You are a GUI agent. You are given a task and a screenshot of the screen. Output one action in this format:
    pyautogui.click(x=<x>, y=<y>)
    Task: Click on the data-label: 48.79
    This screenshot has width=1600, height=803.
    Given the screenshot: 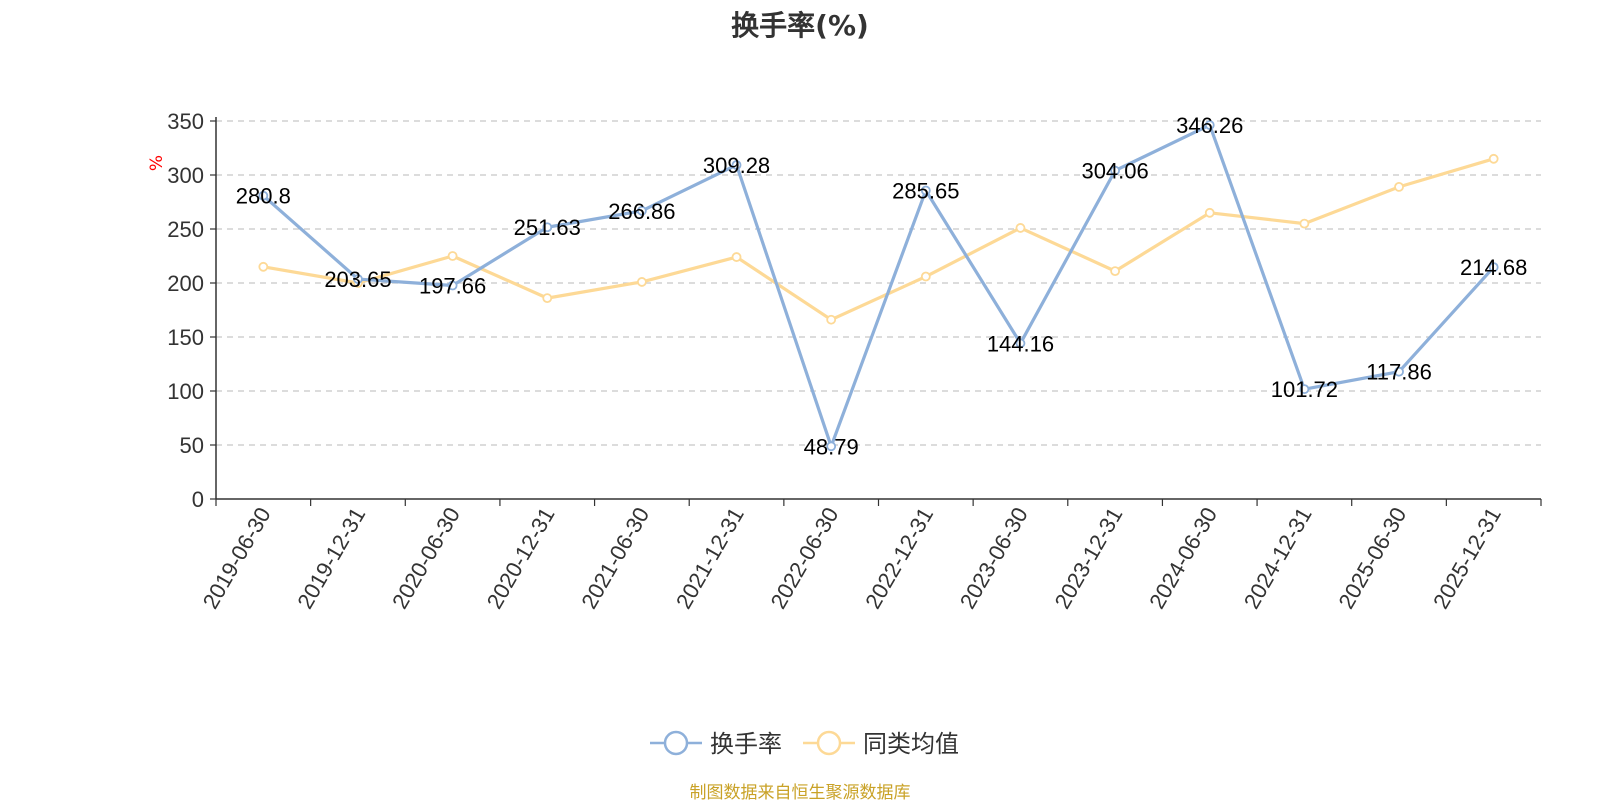 What is the action you would take?
    pyautogui.click(x=831, y=446)
    